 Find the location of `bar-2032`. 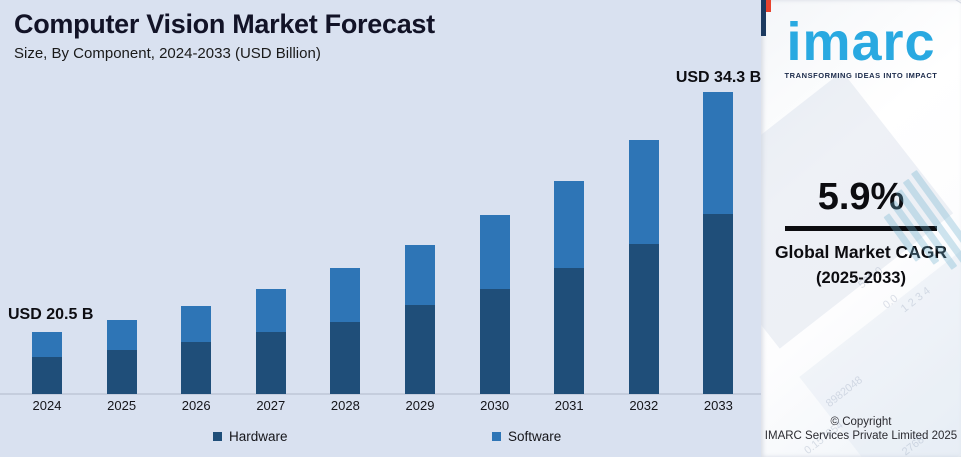

bar-2032 is located at coordinates (643, 267).